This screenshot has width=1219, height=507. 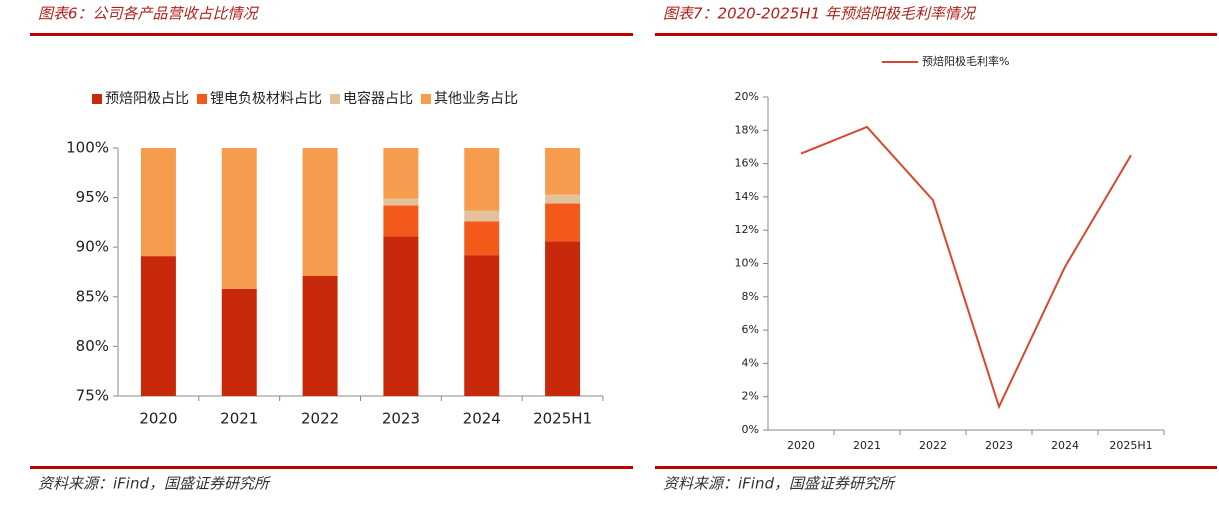 What do you see at coordinates (147, 99) in the screenshot?
I see `legend-label: 预焙阳极占比` at bounding box center [147, 99].